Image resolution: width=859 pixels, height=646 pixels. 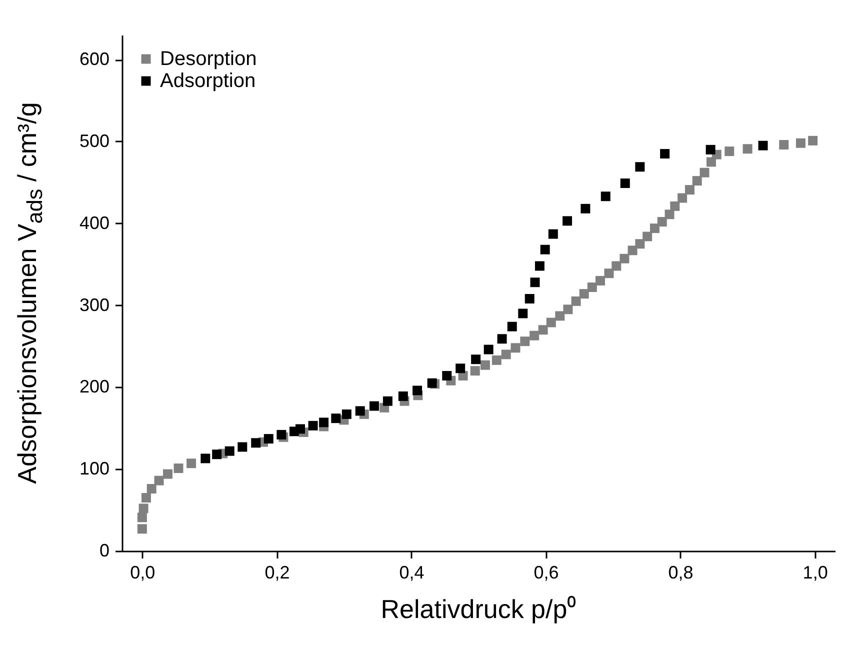 I want to click on legend-label: Adsorption, so click(x=208, y=81).